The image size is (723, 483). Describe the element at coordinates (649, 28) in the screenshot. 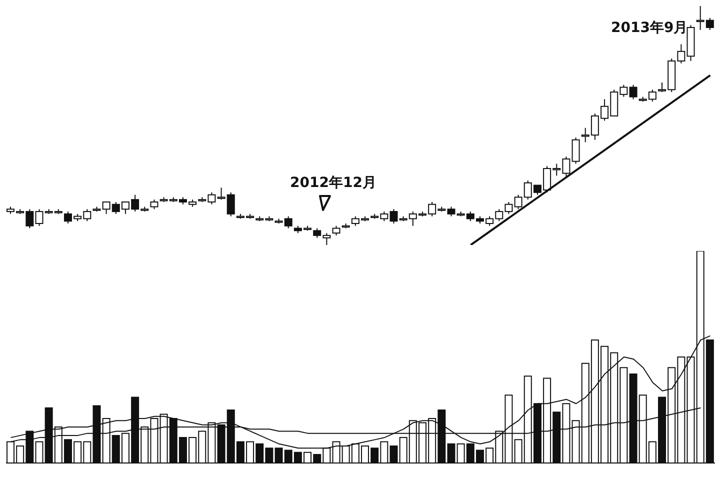

I see `annotation: 2013年9月` at that location.